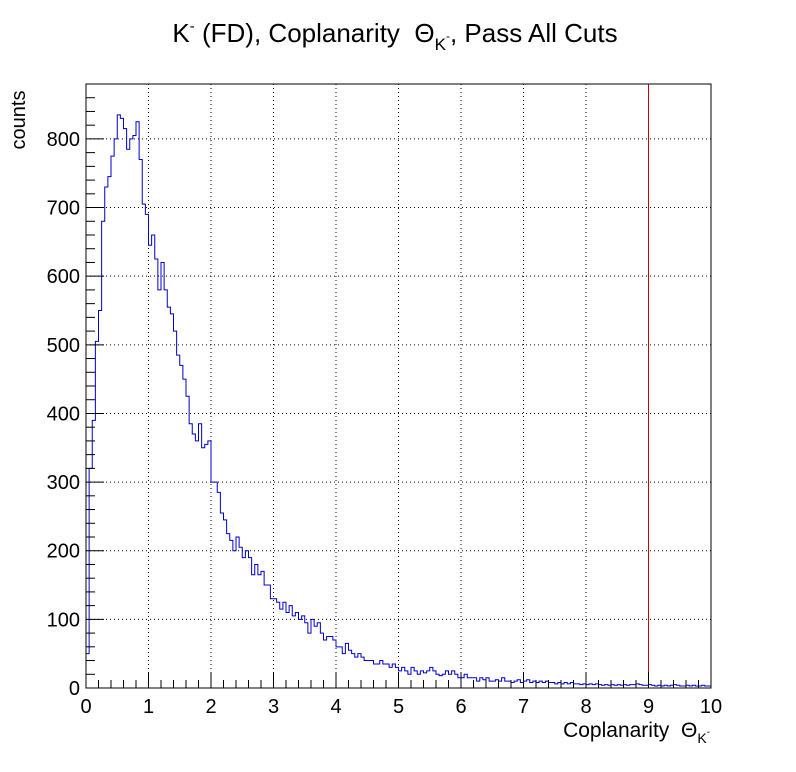 Image resolution: width=796 pixels, height=772 pixels. What do you see at coordinates (401, 695) in the screenshot?
I see `x-axis: 0 1 2 3 4 5 6 7 8 9 10` at bounding box center [401, 695].